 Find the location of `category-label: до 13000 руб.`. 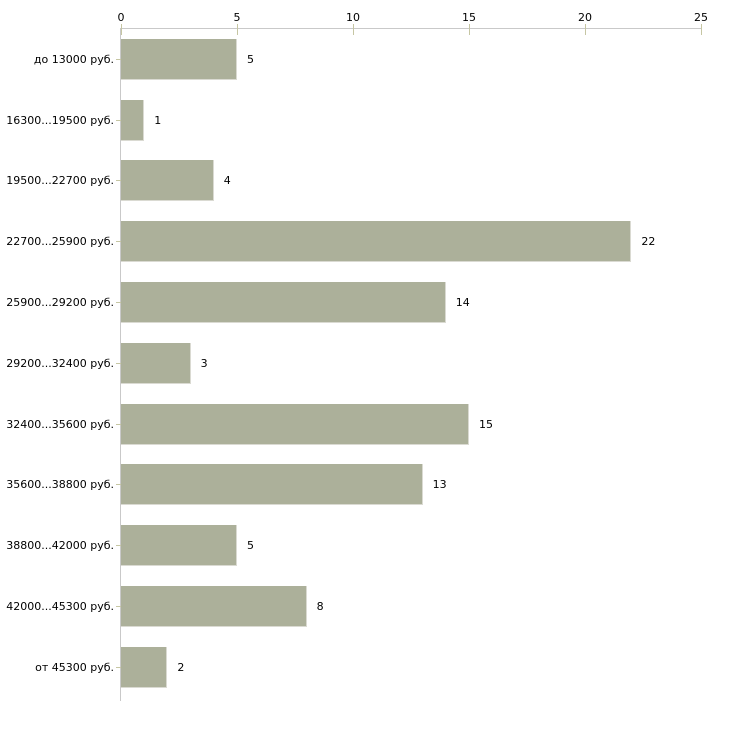

category-label: до 13000 руб. is located at coordinates (73, 59).